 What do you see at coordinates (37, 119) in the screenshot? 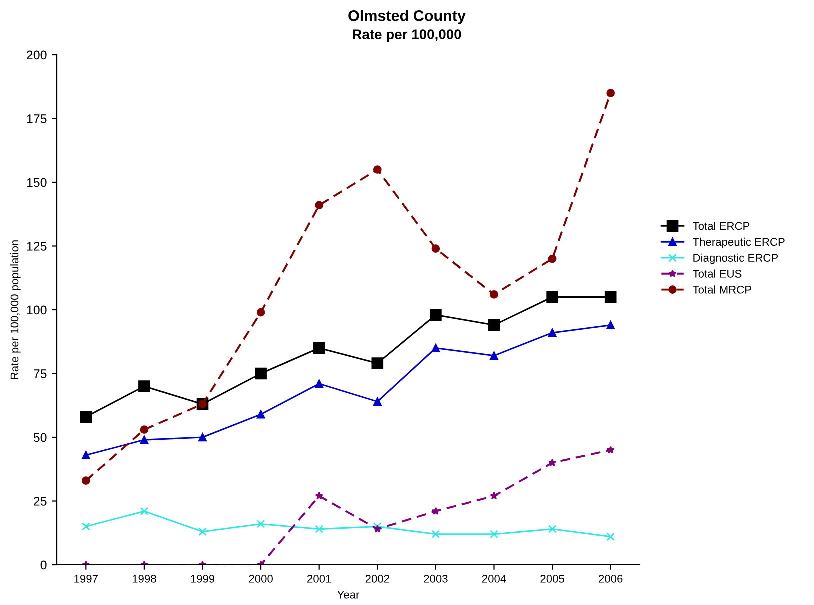
I see `y-tick-label: 175` at bounding box center [37, 119].